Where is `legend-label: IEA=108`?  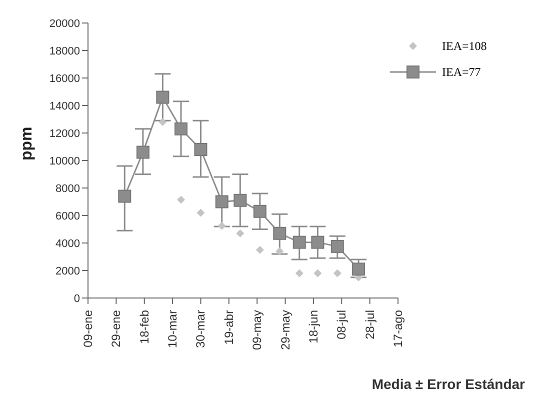 legend-label: IEA=108 is located at coordinates (464, 46).